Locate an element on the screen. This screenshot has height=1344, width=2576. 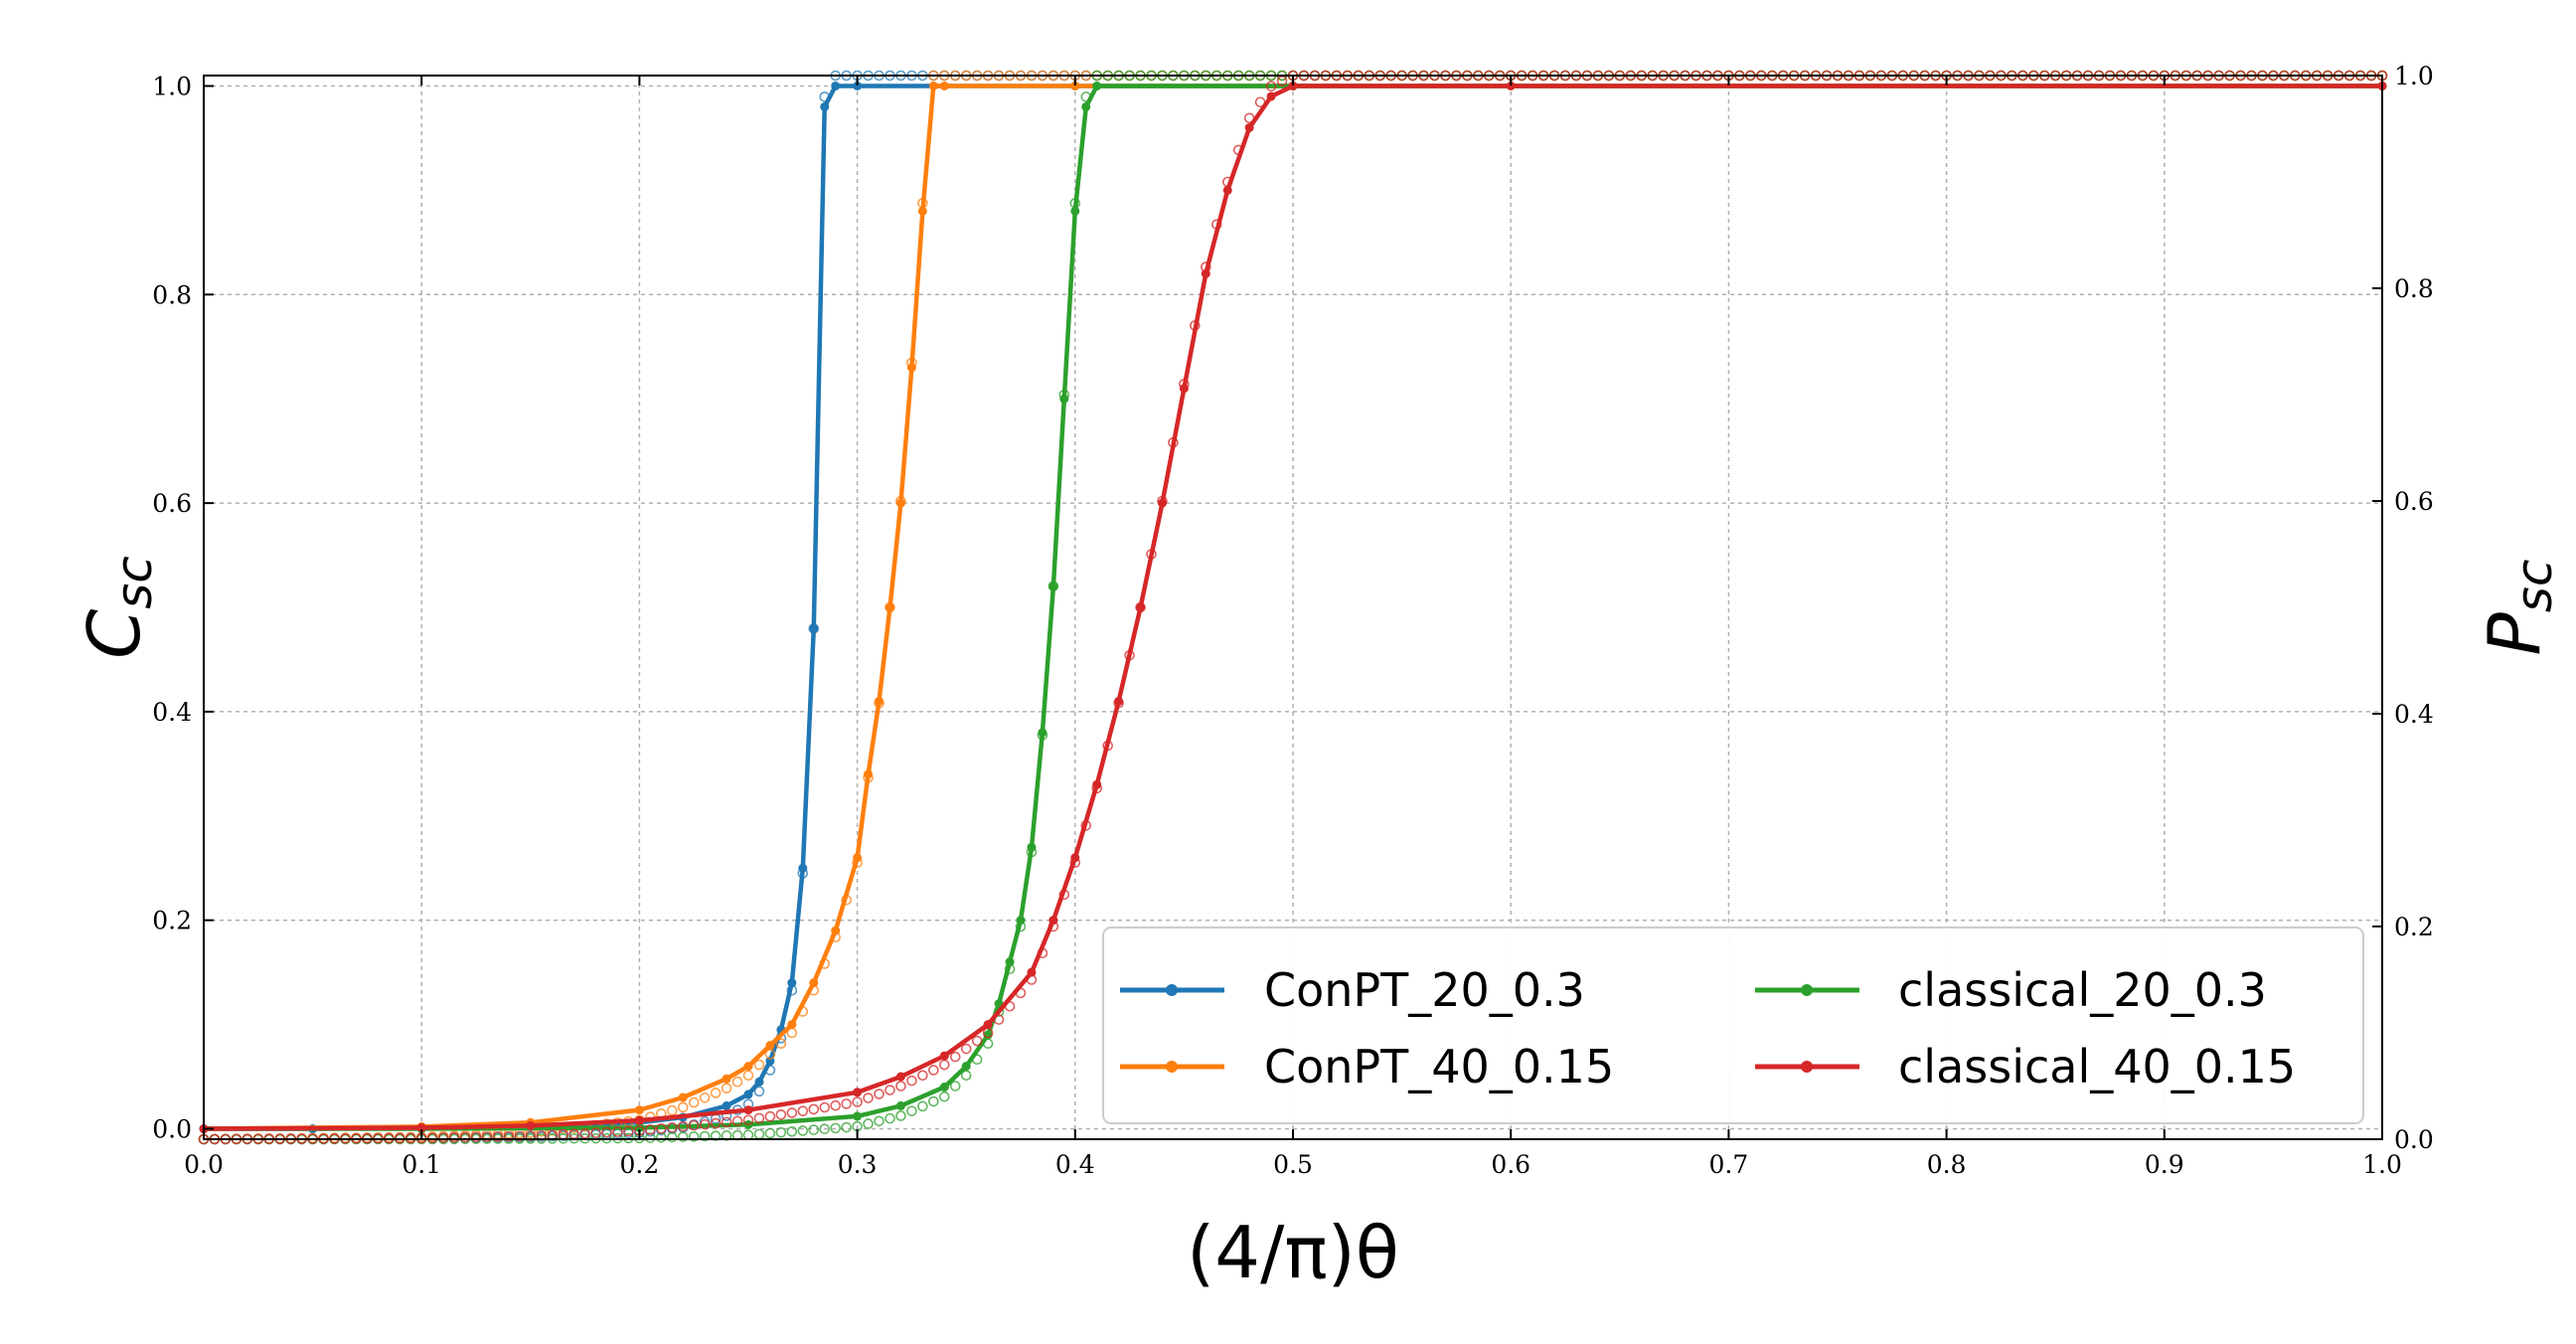
y-left-tick-label: 0.2 is located at coordinates (172, 921).